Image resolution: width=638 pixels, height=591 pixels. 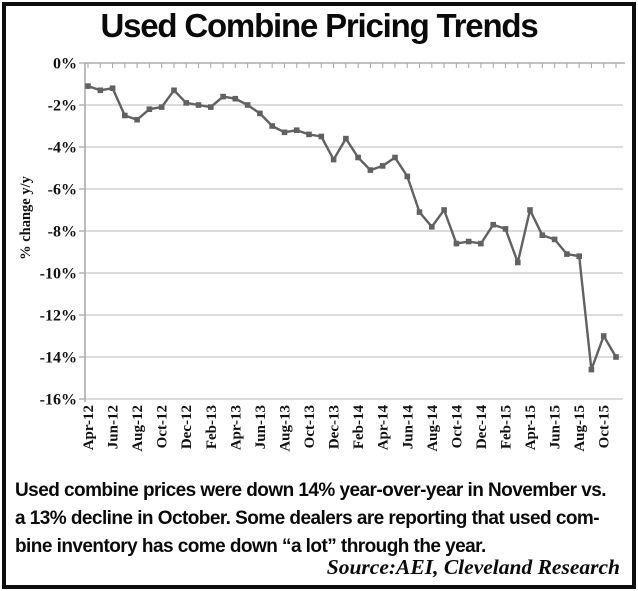 I want to click on svg-text: Jun-15, so click(x=556, y=427).